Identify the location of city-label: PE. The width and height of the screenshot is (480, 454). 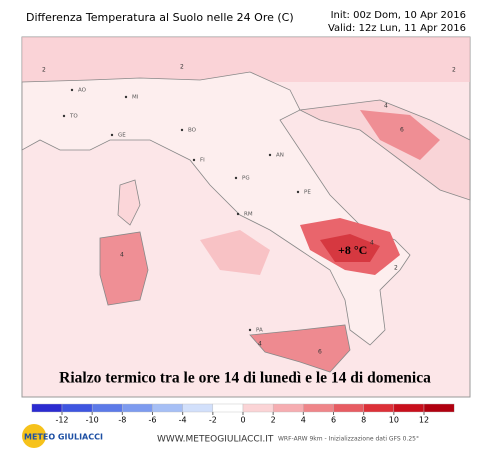
(307, 193).